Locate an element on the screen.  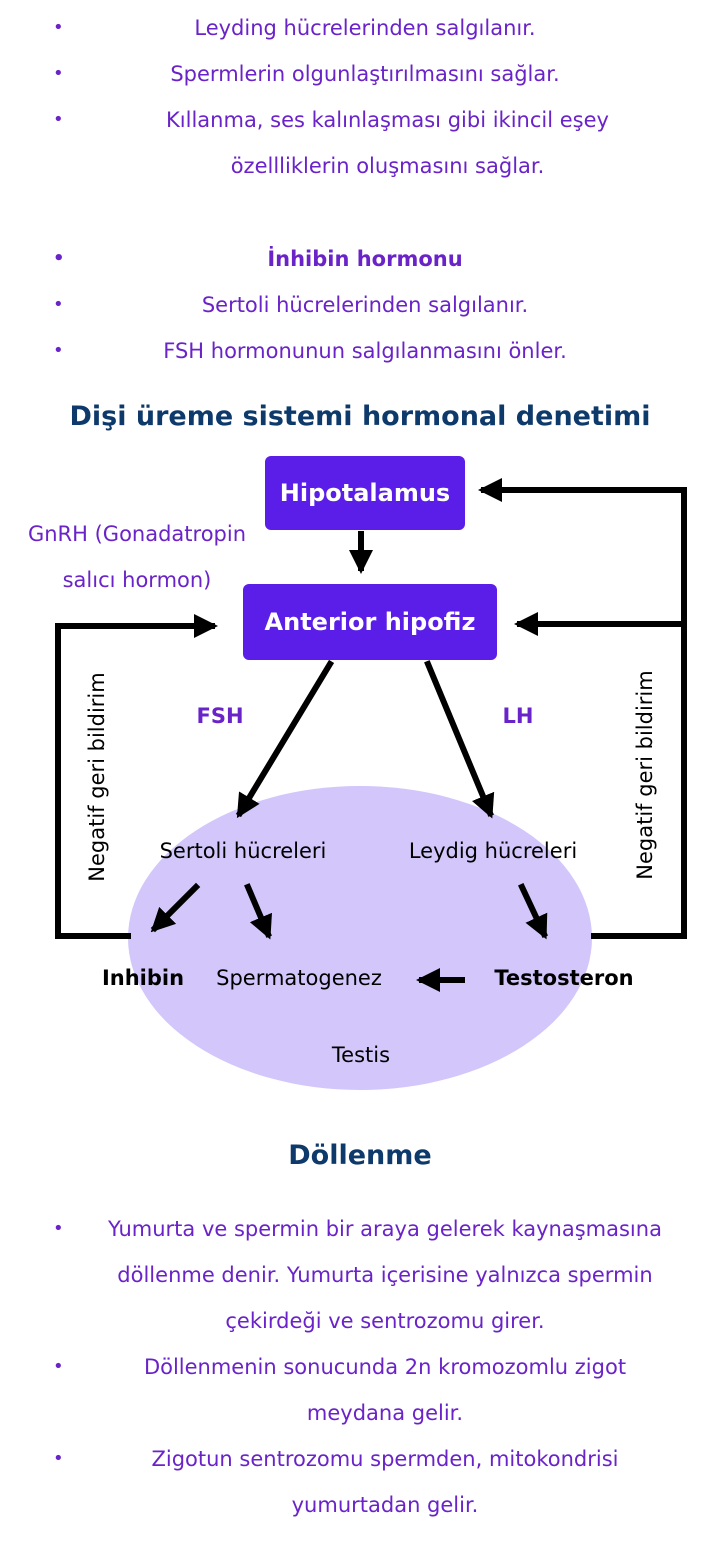
arrow-sertoli-inhibin is located at coordinates (175, 907).